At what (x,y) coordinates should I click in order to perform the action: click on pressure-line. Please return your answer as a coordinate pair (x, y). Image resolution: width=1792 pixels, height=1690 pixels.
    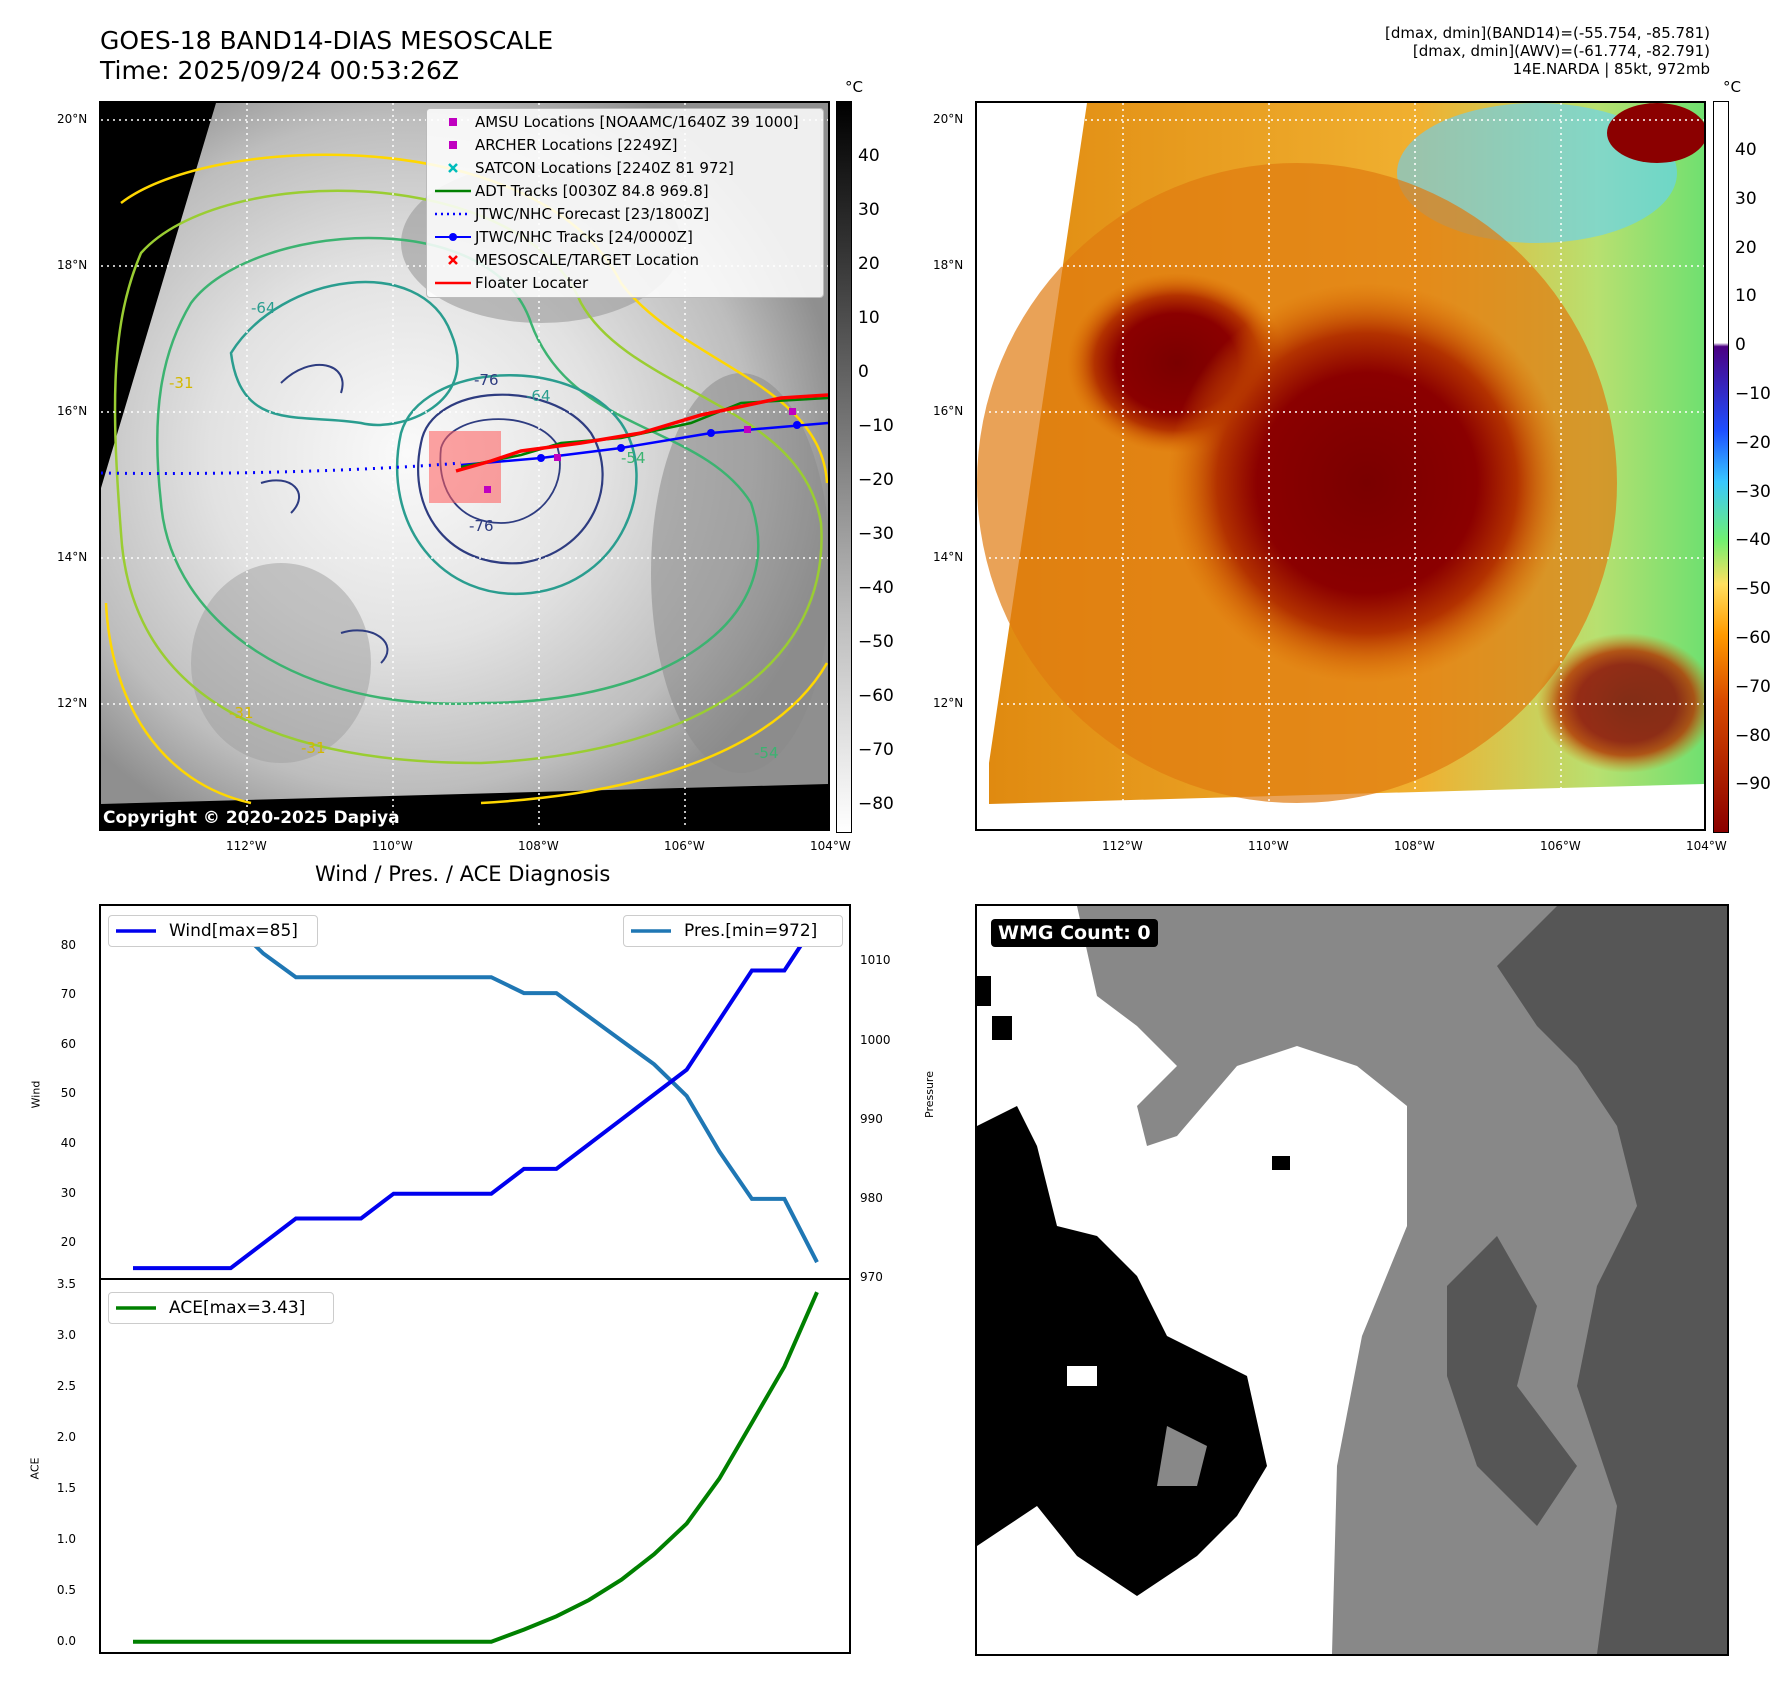
    Looking at the image, I should click on (476, 1091).